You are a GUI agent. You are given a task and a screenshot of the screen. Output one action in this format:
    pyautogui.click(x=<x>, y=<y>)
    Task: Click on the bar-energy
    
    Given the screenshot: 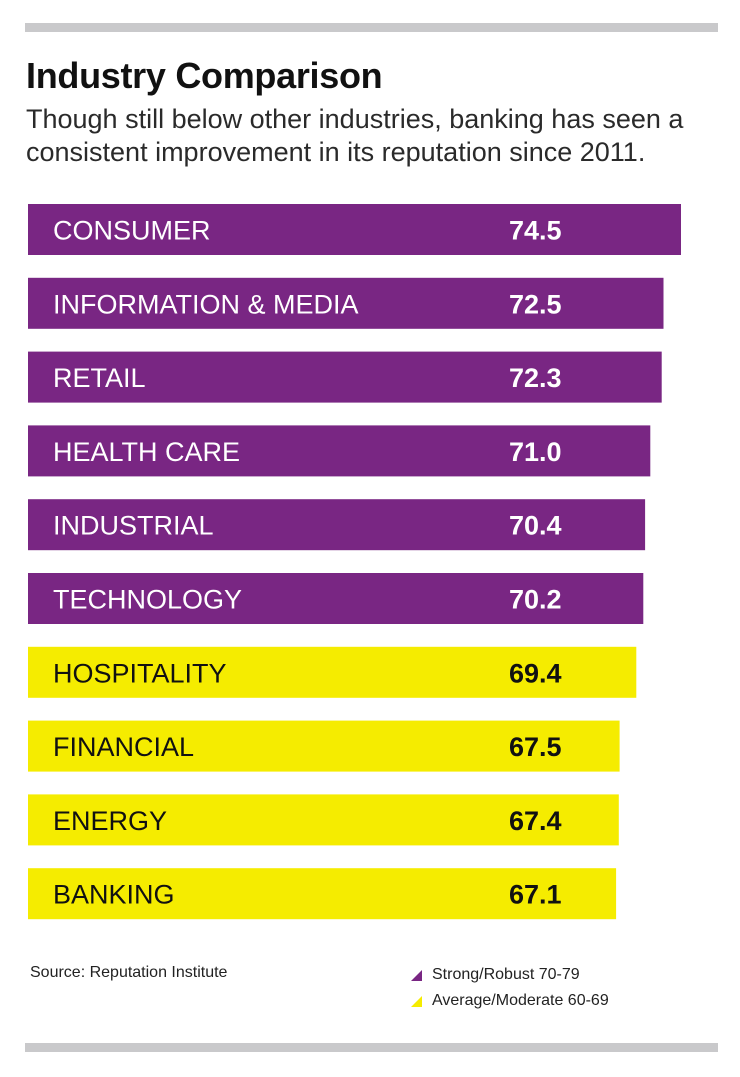 What is the action you would take?
    pyautogui.click(x=323, y=820)
    